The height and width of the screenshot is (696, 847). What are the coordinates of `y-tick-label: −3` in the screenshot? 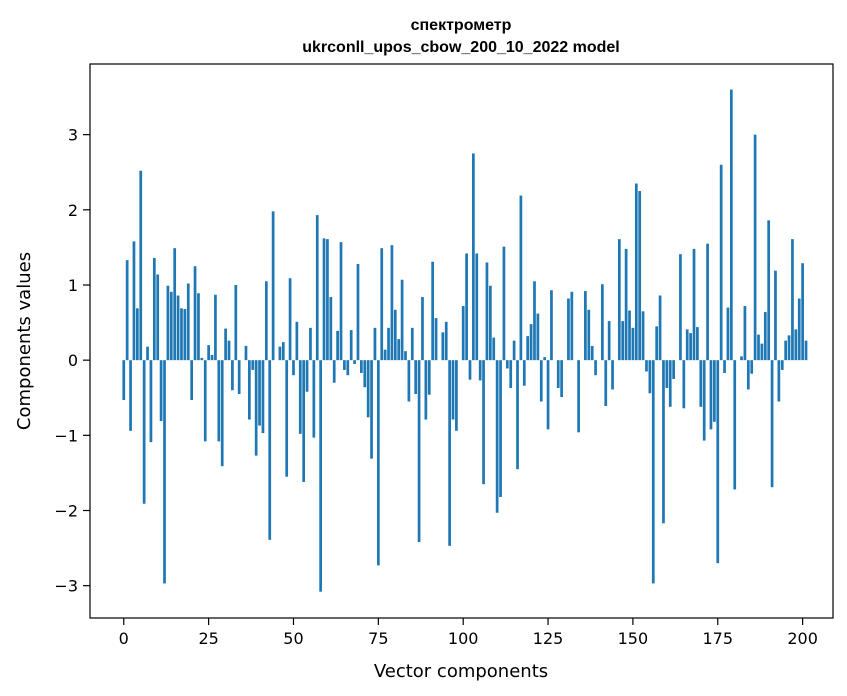 It's located at (66, 586).